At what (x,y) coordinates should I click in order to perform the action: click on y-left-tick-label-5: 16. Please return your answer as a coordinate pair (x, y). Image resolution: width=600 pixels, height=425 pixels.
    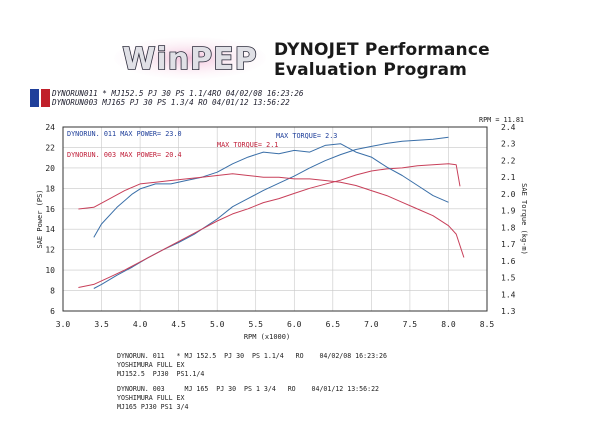
    Looking at the image, I should click on (50, 209).